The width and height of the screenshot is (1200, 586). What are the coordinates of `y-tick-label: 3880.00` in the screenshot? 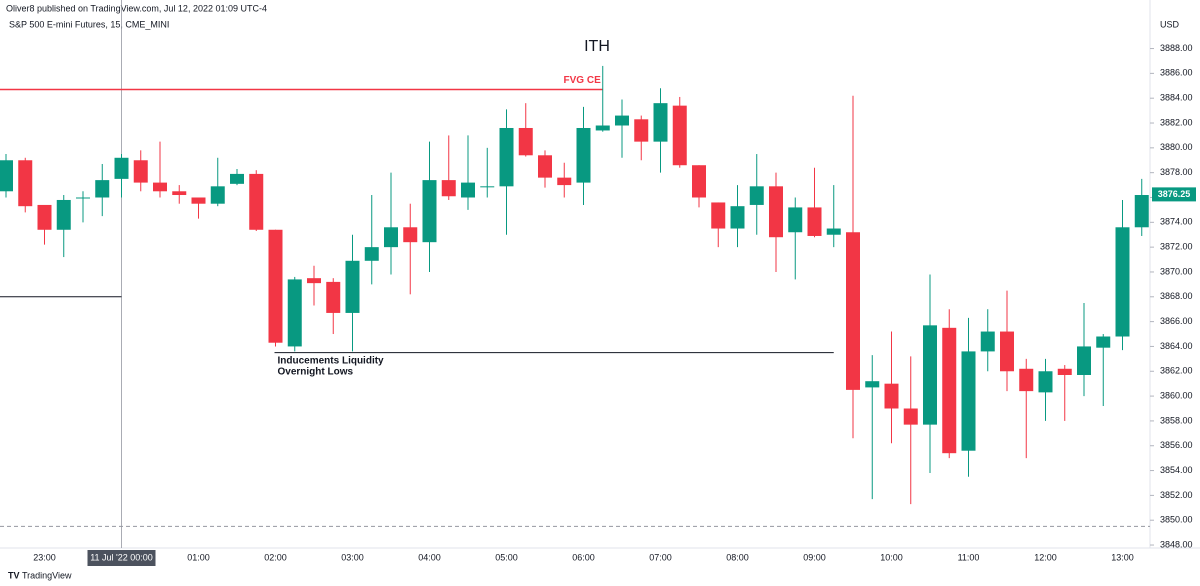 It's located at (1176, 147).